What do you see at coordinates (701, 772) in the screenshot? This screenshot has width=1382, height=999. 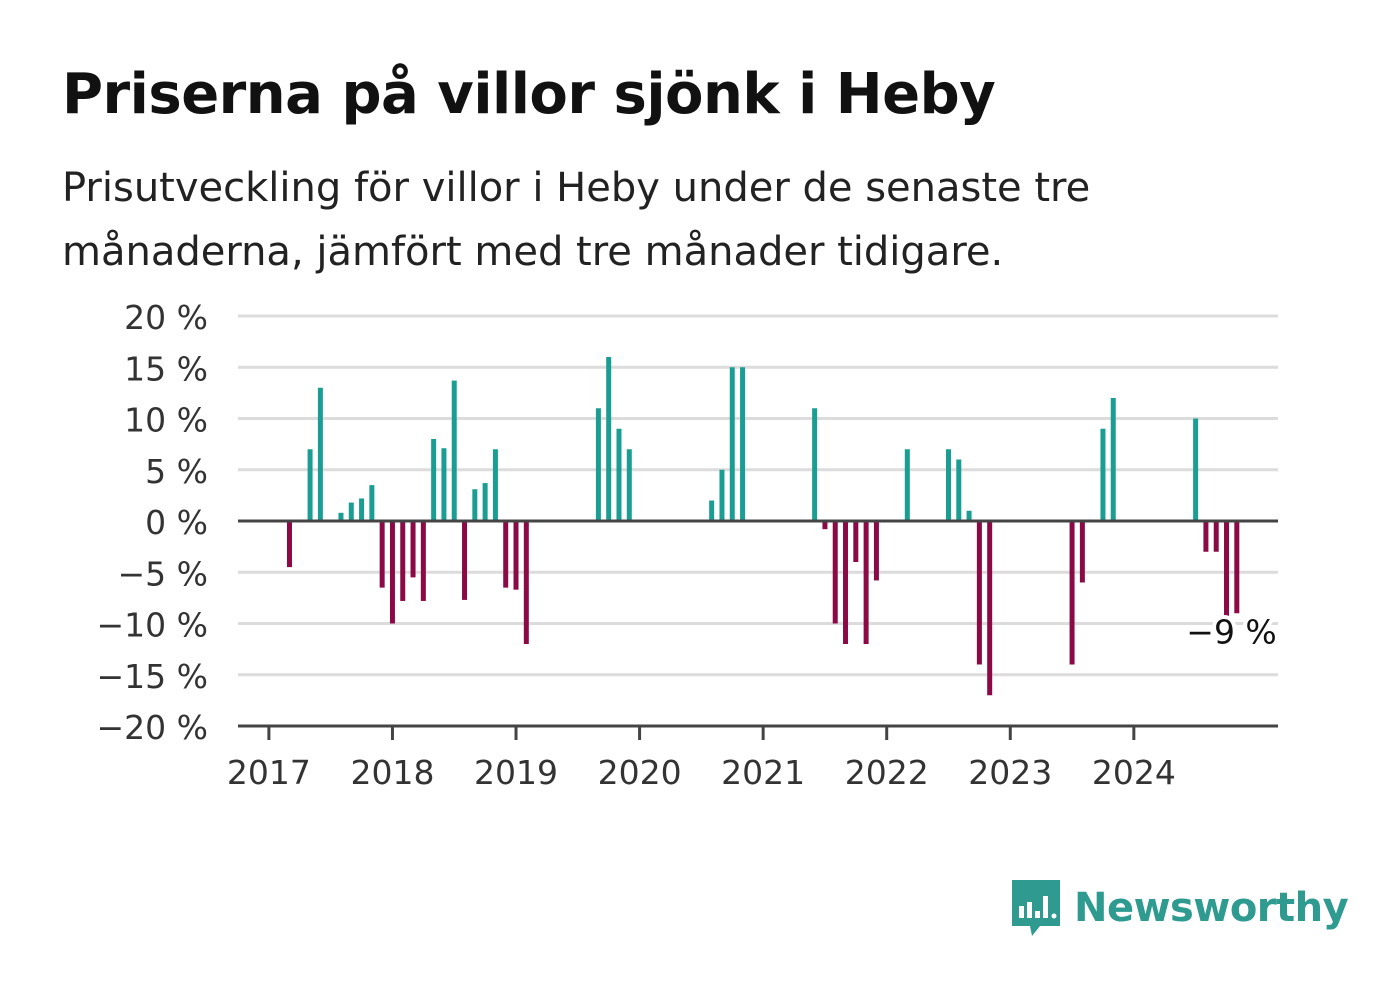 I see `x-axis-tick-labels: 2017 2018 2019 2020 2021 2022 2023 2024` at bounding box center [701, 772].